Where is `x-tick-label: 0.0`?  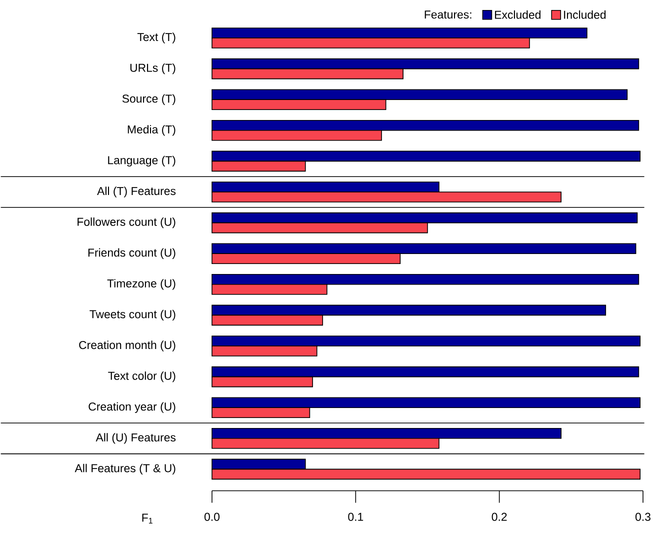
x-tick-label: 0.0 is located at coordinates (212, 517).